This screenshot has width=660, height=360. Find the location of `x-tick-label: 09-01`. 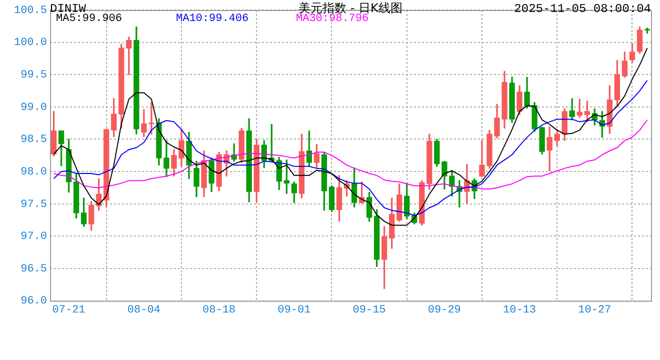

x-tick-label: 09-01 is located at coordinates (295, 310).